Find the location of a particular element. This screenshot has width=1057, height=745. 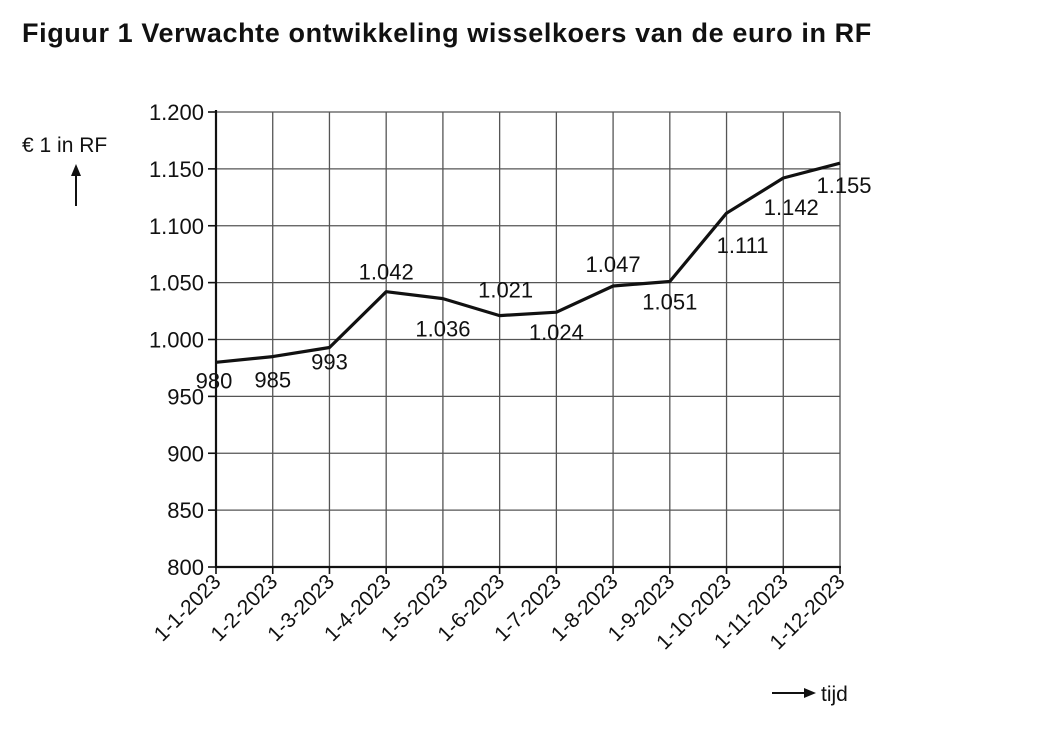

y-tick-label-2: 900 is located at coordinates (185, 453).